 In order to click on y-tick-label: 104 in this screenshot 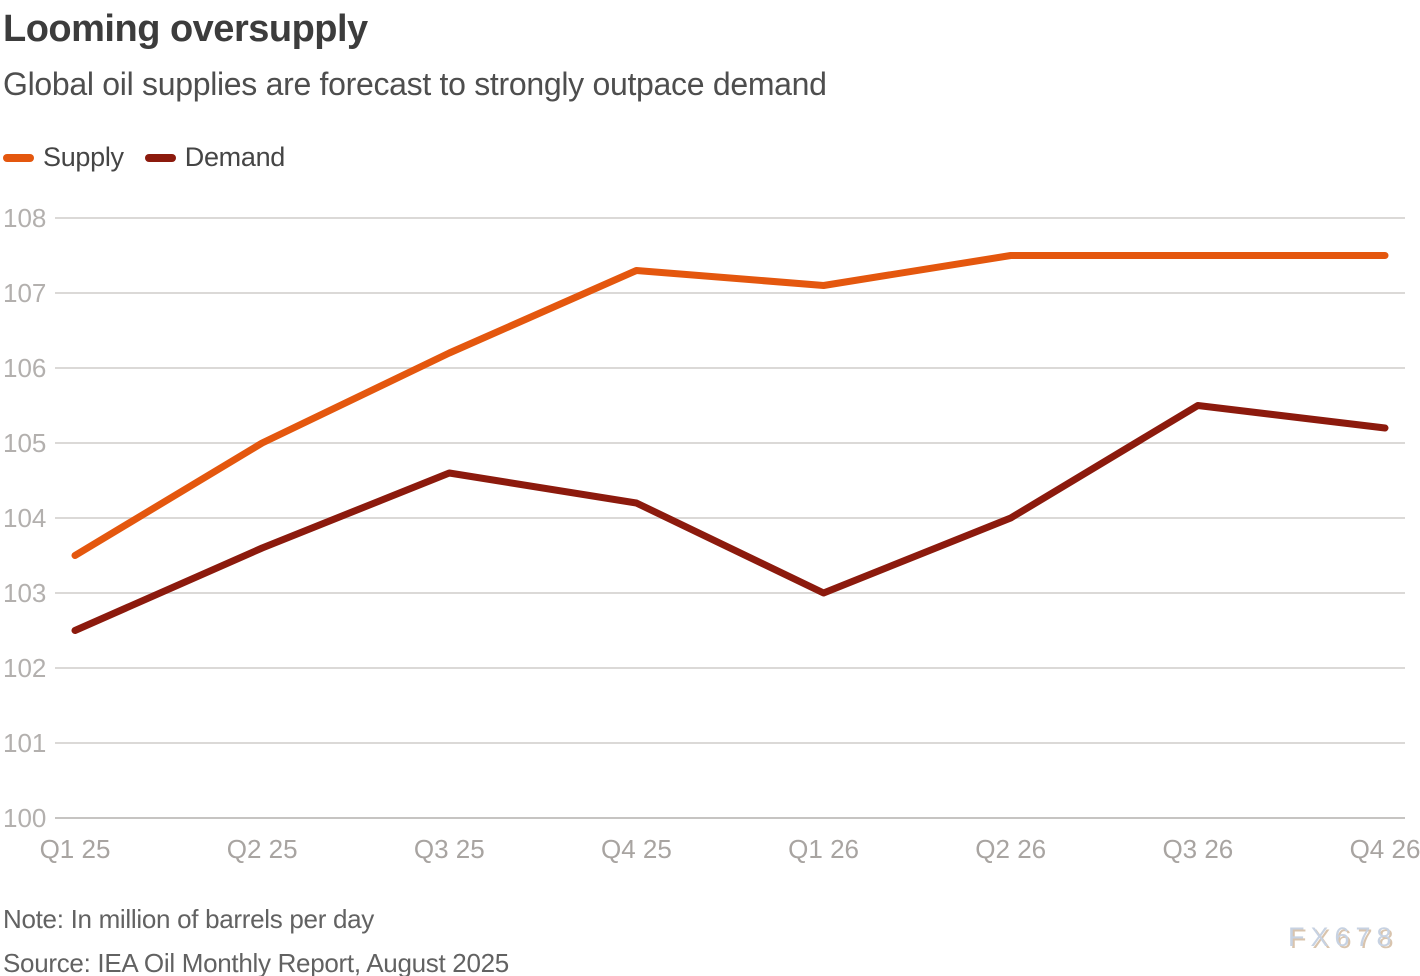, I will do `click(24, 518)`.